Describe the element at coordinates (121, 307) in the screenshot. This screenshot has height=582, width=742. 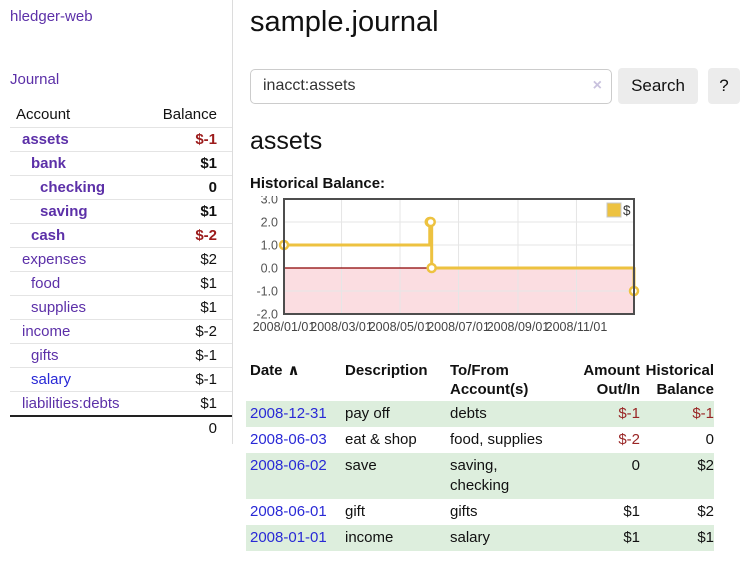
I see `sidebar-account-row: supplies $1` at that location.